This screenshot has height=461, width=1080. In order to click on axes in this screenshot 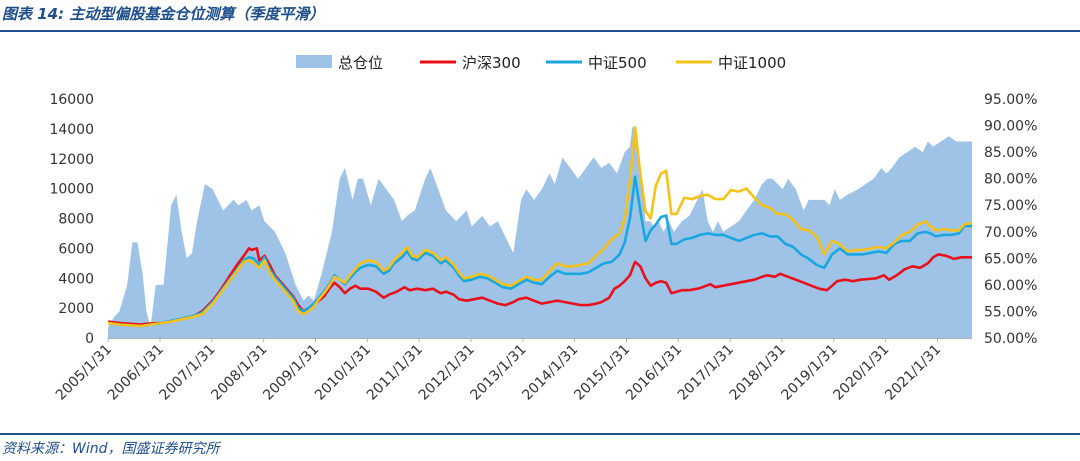, I will do `click(539, 340)`.